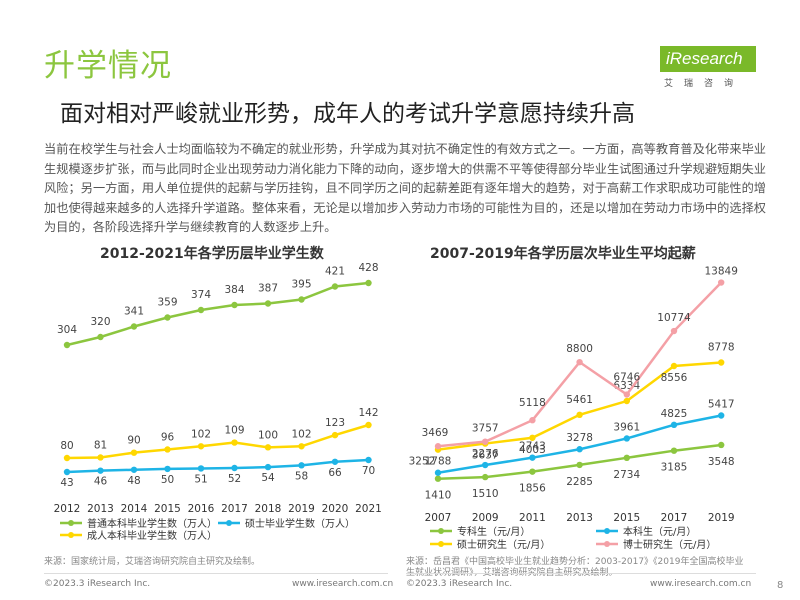 The image size is (800, 600). I want to click on data-label-0-1: 320, so click(100, 322).